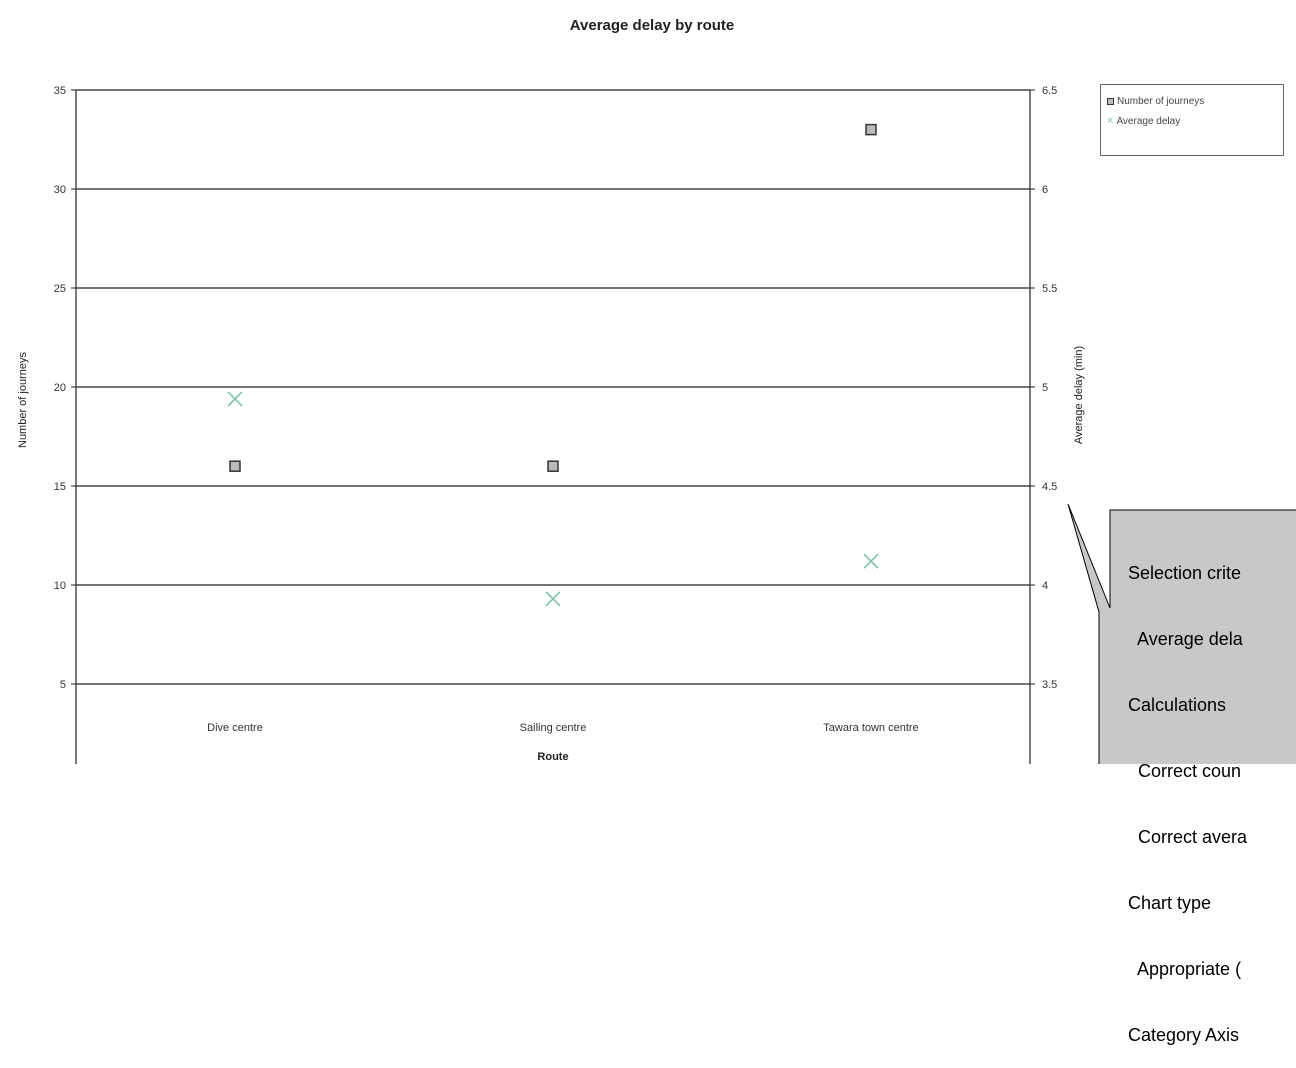 Image resolution: width=1296 pixels, height=1068 pixels. What do you see at coordinates (235, 728) in the screenshot?
I see `x-tick-label: Dive centre` at bounding box center [235, 728].